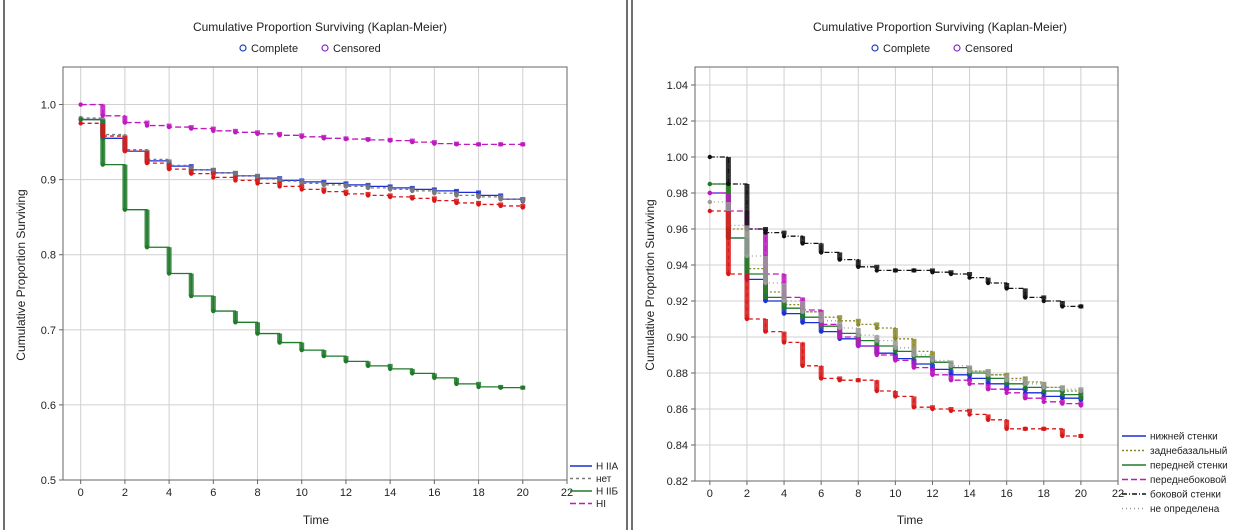  Describe the element at coordinates (677, 410) in the screenshot. I see `y-tick-label: 0.86` at that location.